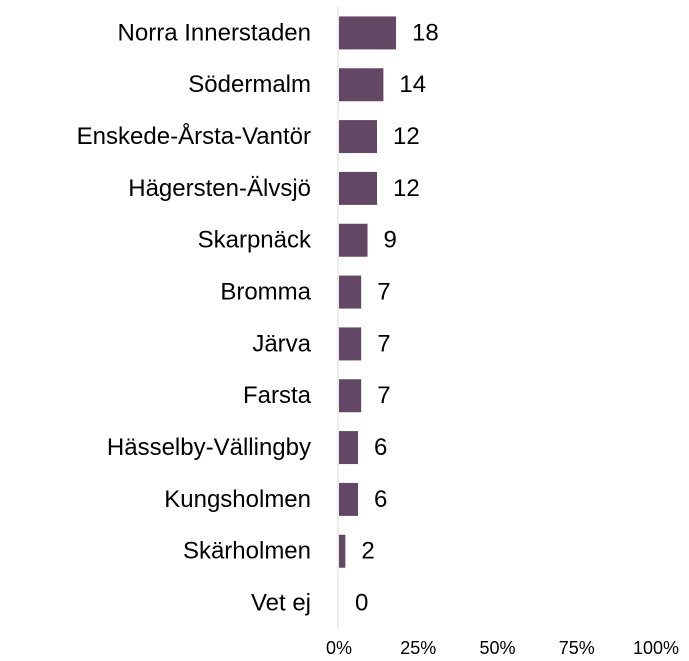  What do you see at coordinates (247, 551) in the screenshot?
I see `y-tick-label: Skärholmen` at bounding box center [247, 551].